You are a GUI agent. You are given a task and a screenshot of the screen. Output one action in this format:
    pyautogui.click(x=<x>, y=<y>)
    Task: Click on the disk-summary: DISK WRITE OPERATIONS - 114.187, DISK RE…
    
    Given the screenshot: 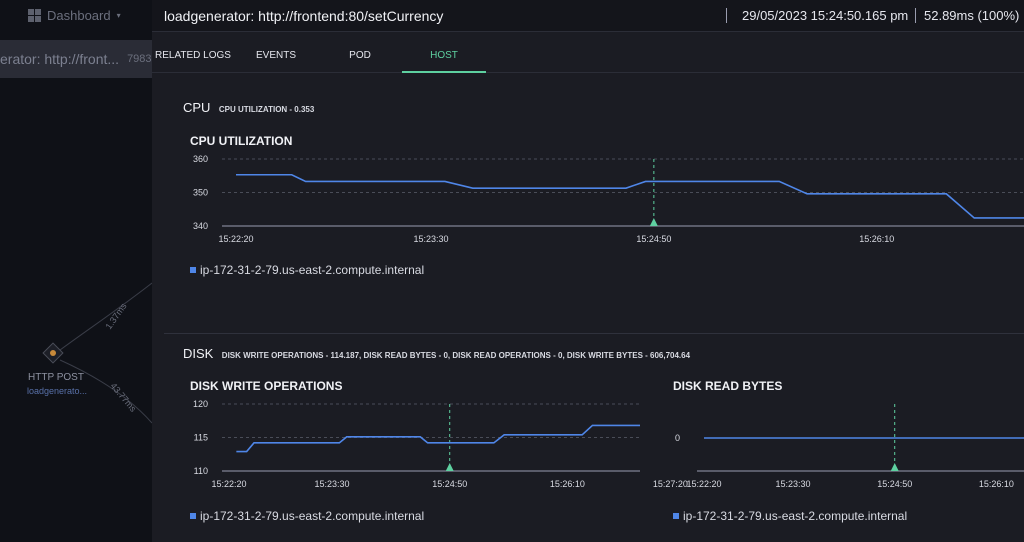 What is the action you would take?
    pyautogui.click(x=456, y=355)
    